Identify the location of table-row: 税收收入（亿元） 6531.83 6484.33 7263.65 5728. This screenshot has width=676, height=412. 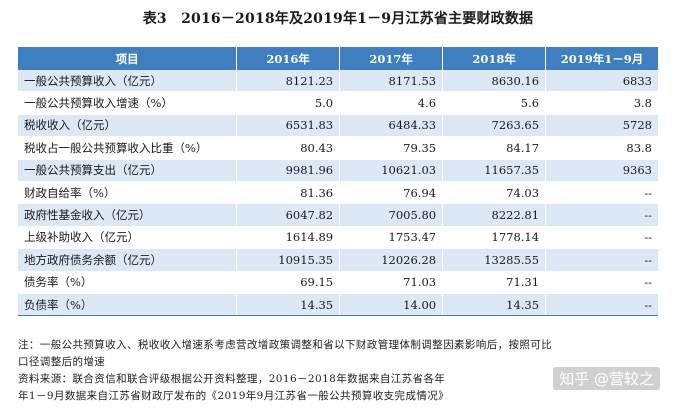
(338, 126).